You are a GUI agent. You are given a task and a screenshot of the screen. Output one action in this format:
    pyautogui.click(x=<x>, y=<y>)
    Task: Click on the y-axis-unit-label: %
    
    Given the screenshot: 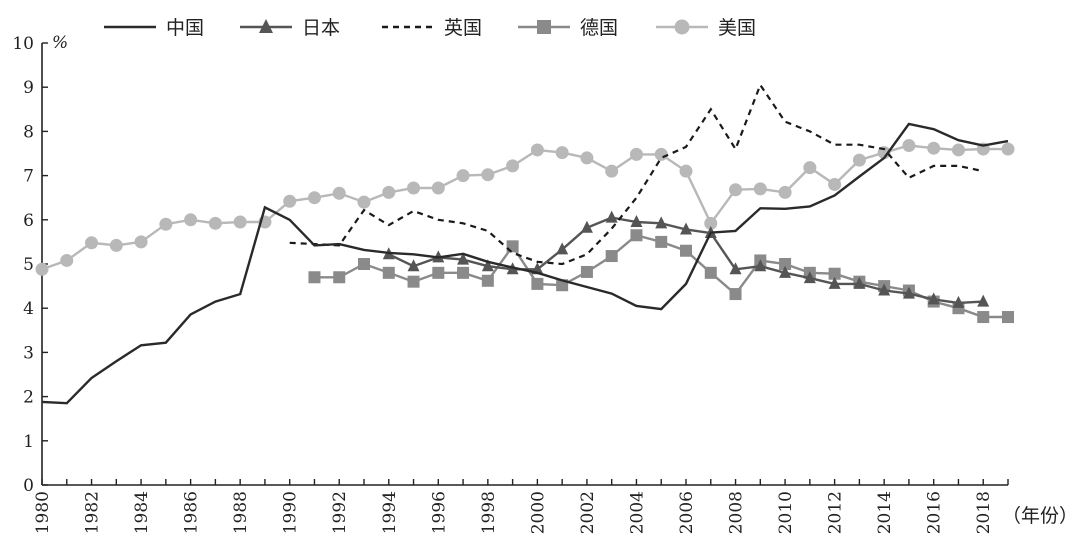 What is the action you would take?
    pyautogui.click(x=60, y=43)
    